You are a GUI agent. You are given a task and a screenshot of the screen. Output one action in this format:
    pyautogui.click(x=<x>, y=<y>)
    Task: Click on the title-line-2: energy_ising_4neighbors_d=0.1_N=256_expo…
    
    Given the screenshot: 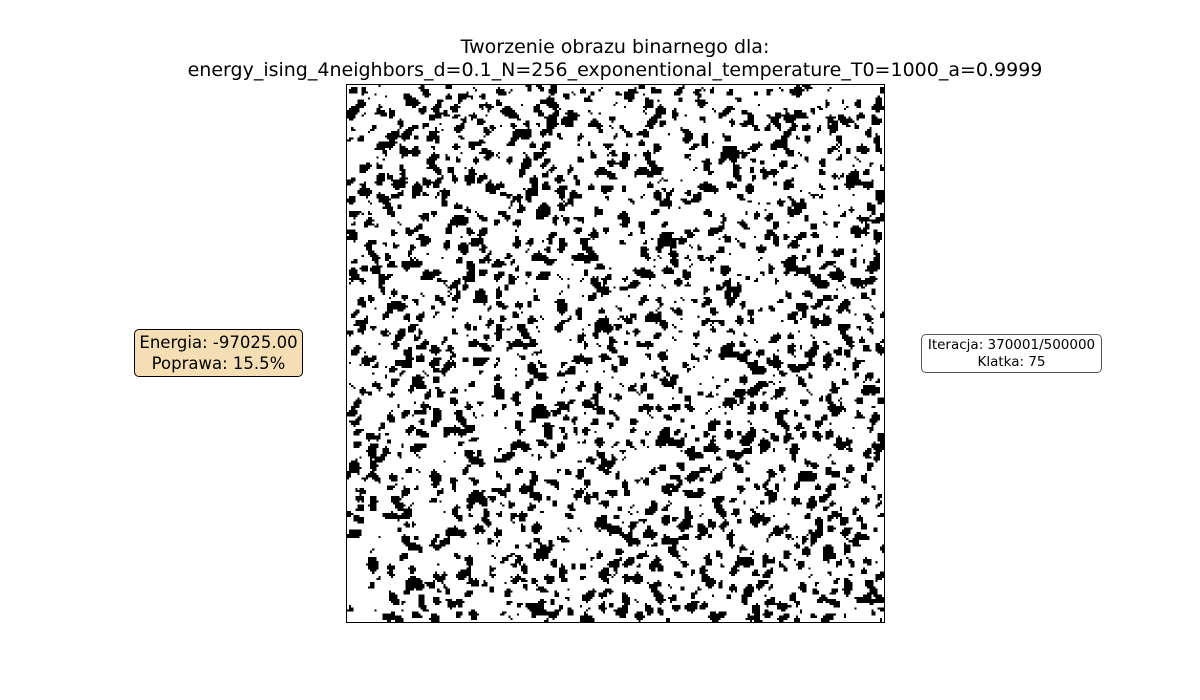 What is the action you would take?
    pyautogui.click(x=615, y=70)
    